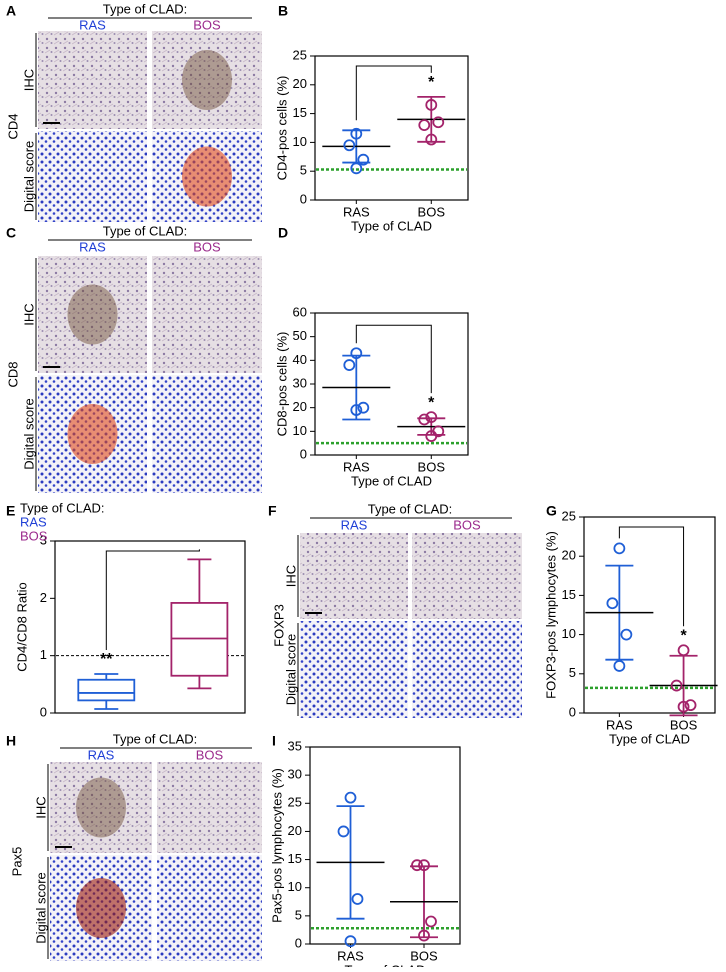 This screenshot has width=726, height=972. I want to click on panel-letter: I, so click(274, 741).